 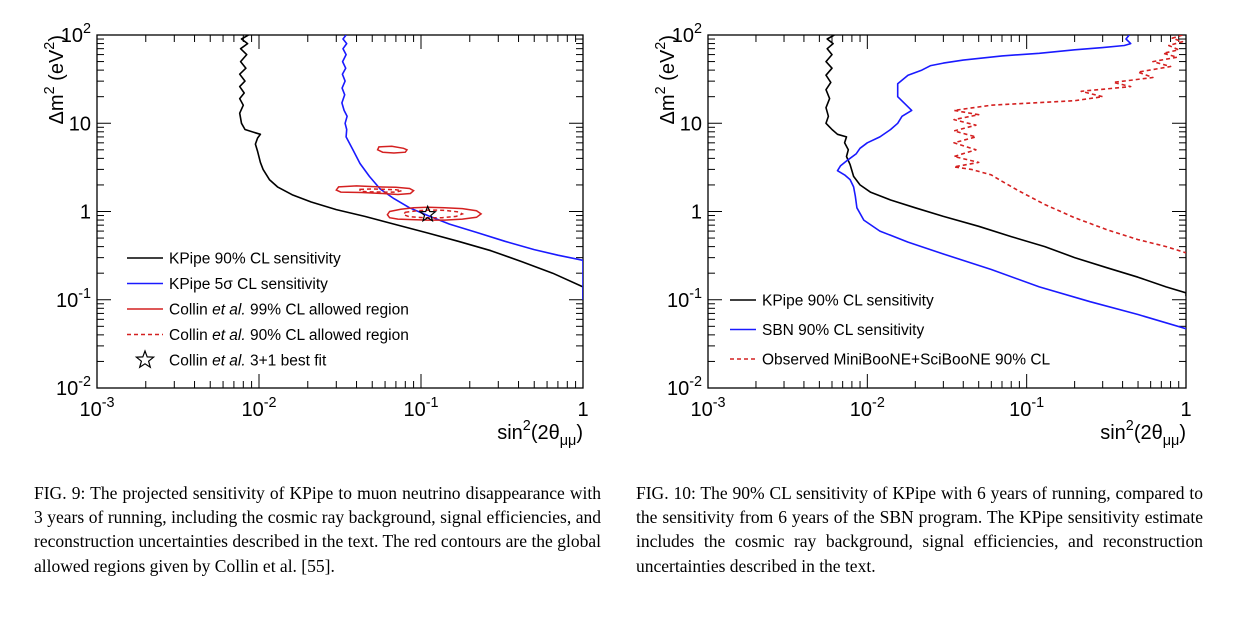 I want to click on series-kpipe-5-cl-sensitivity-line, so click(x=462, y=167).